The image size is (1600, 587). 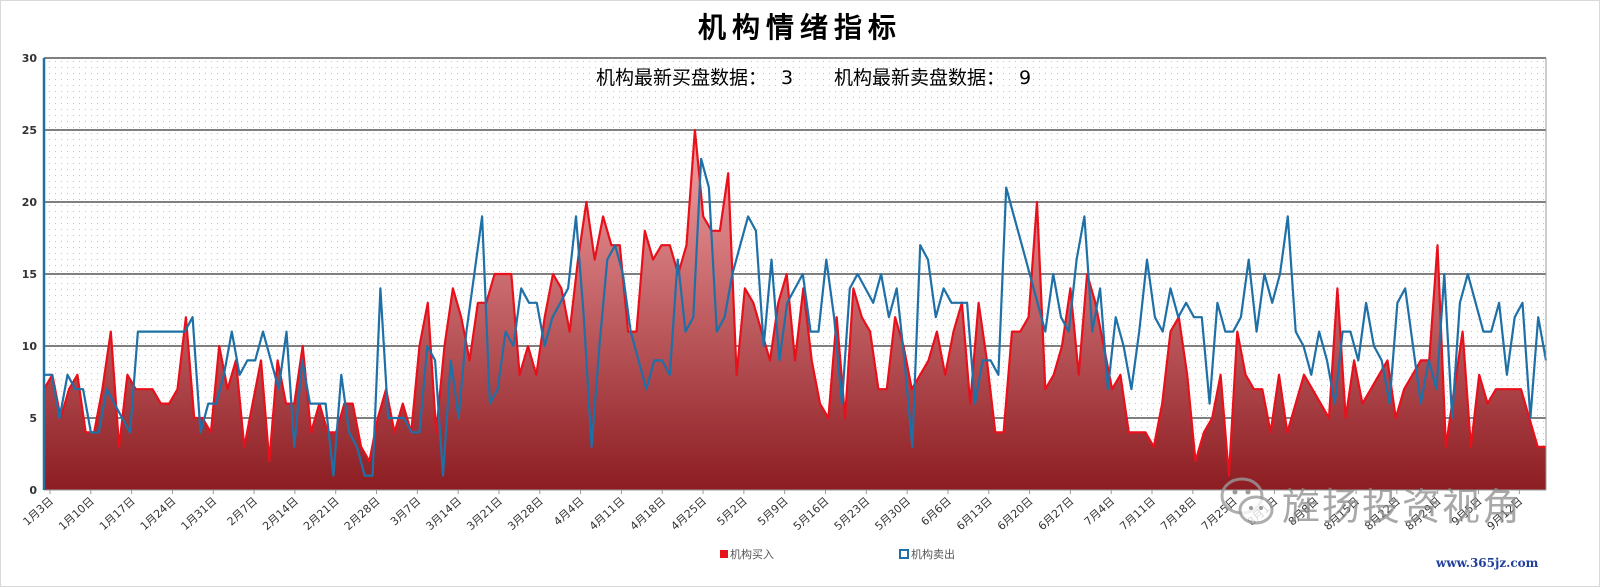 What do you see at coordinates (974, 514) in the screenshot?
I see `x-tick-label: 6月13日` at bounding box center [974, 514].